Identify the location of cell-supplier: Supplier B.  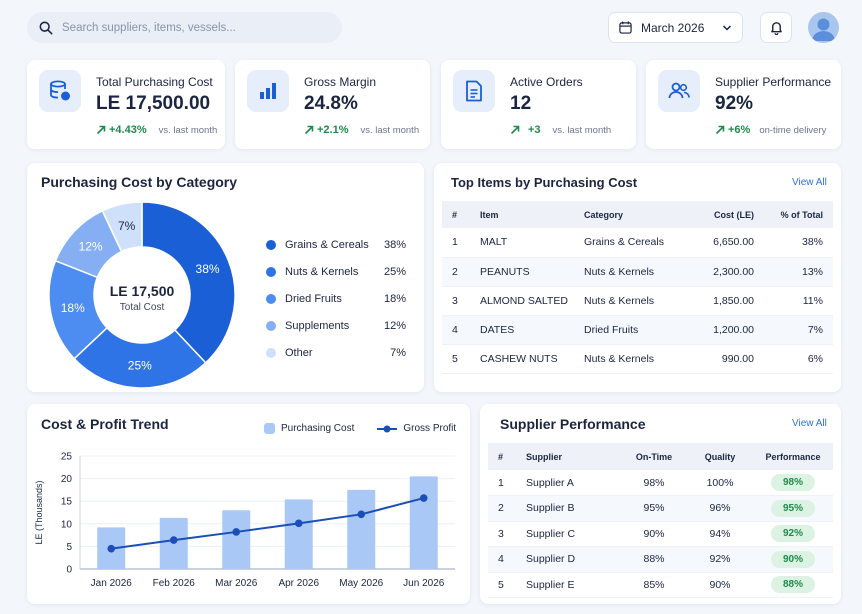
(573, 508).